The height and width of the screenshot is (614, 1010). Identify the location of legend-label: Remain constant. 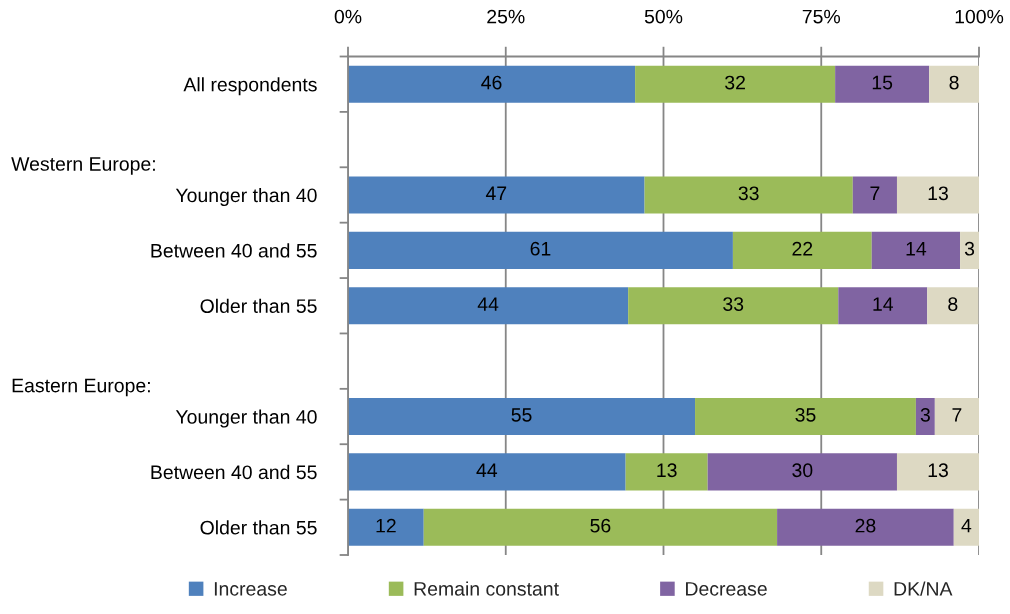
(486, 588).